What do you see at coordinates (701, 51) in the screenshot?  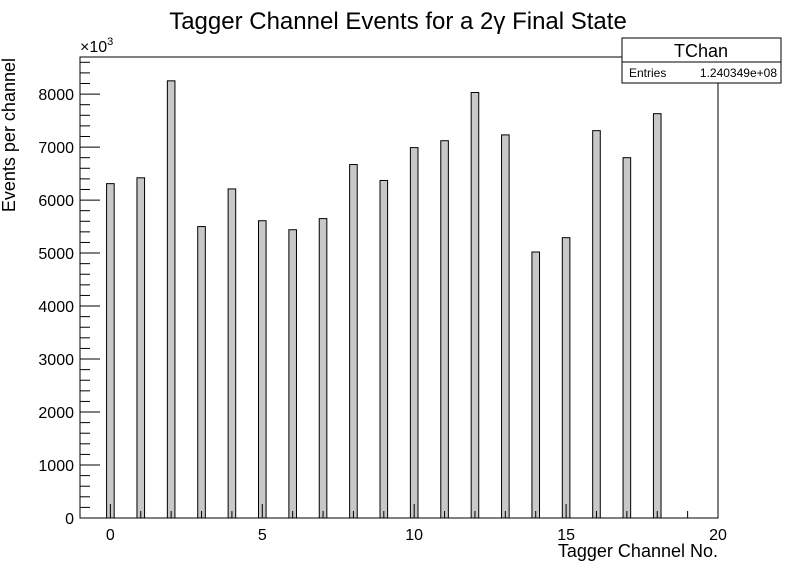 I see `stats-box-name: TChan` at bounding box center [701, 51].